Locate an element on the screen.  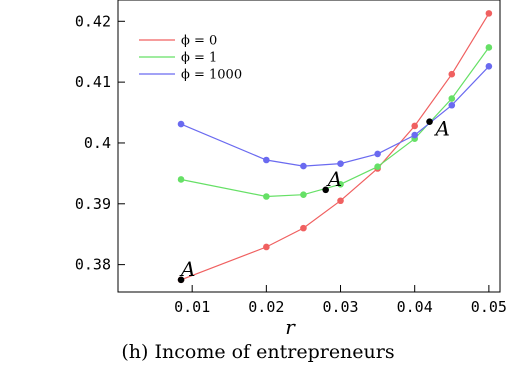
x-tick-label: 0.03 is located at coordinates (340, 307).